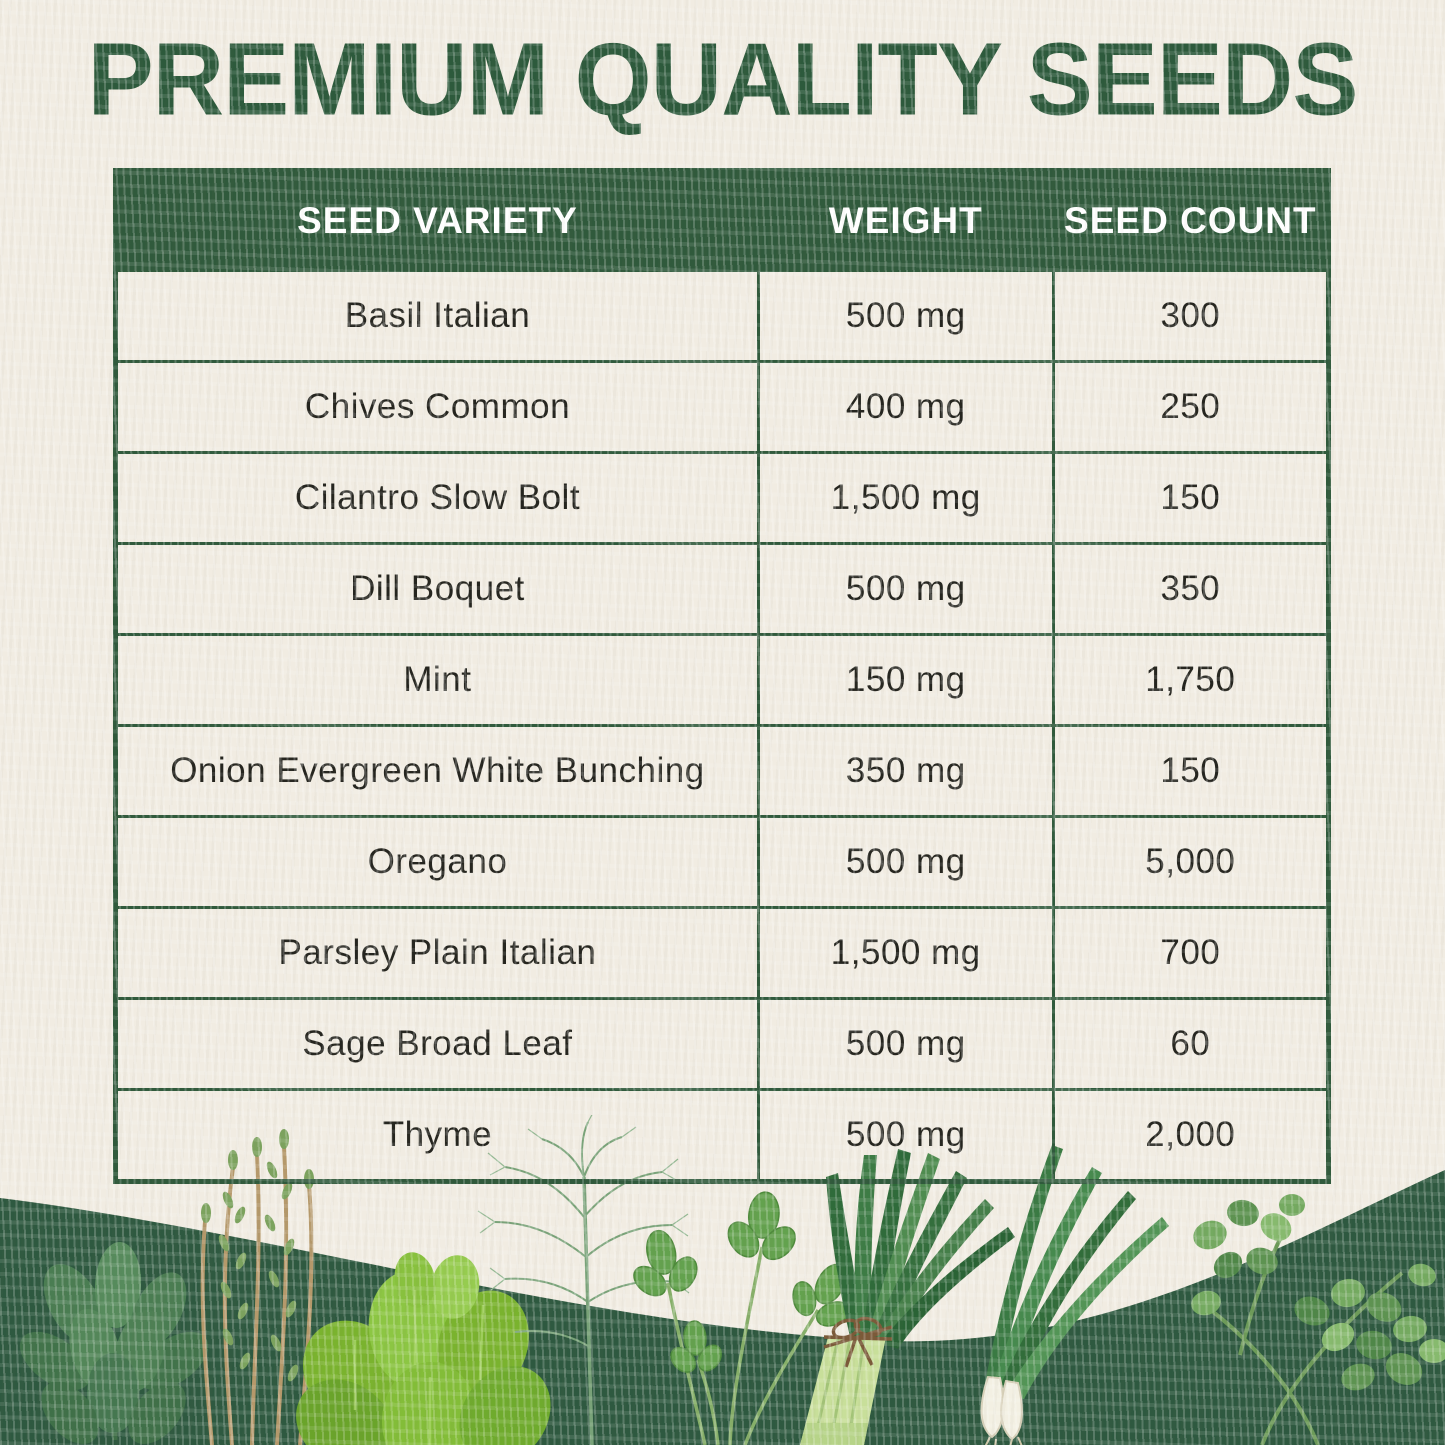  What do you see at coordinates (1191, 680) in the screenshot?
I see `cell-seed-count: 1,750` at bounding box center [1191, 680].